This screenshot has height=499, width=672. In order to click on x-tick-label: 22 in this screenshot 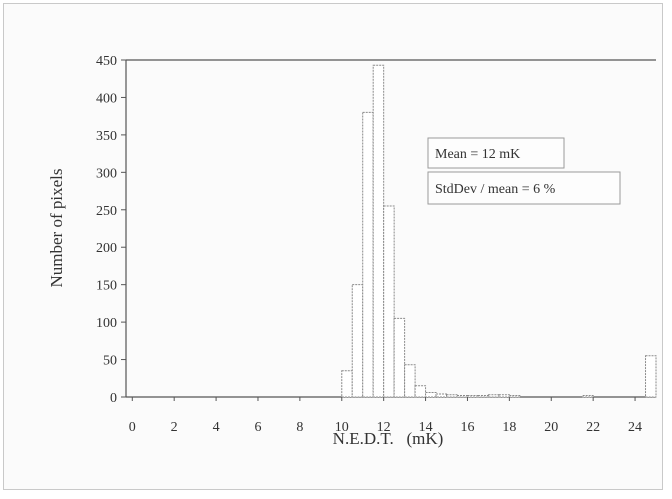, I will do `click(593, 427)`.